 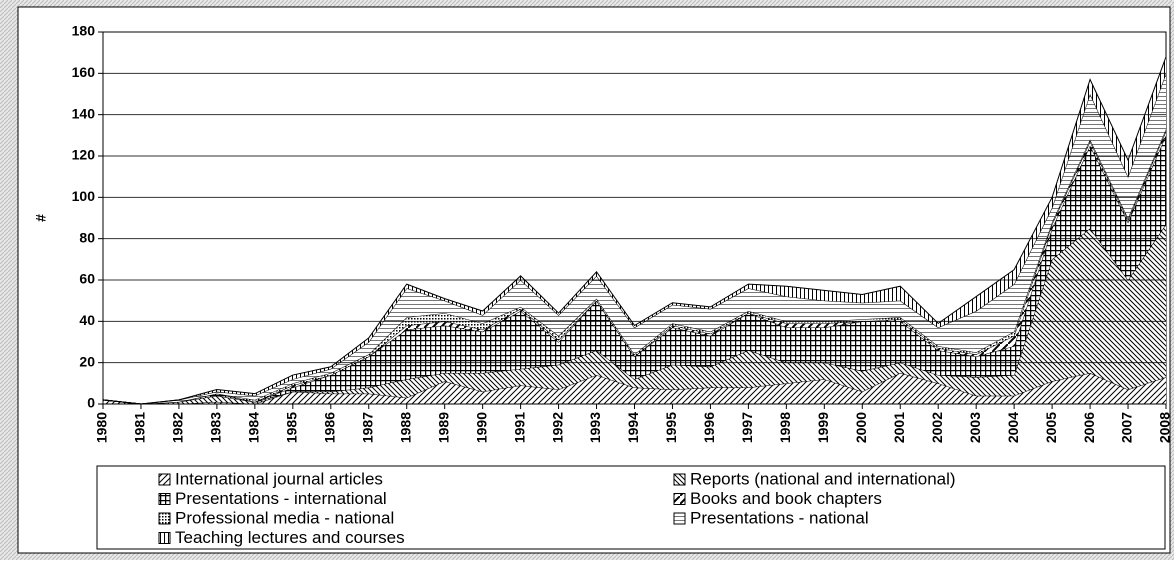 What do you see at coordinates (84, 155) in the screenshot?
I see `y-tick-label: 120` at bounding box center [84, 155].